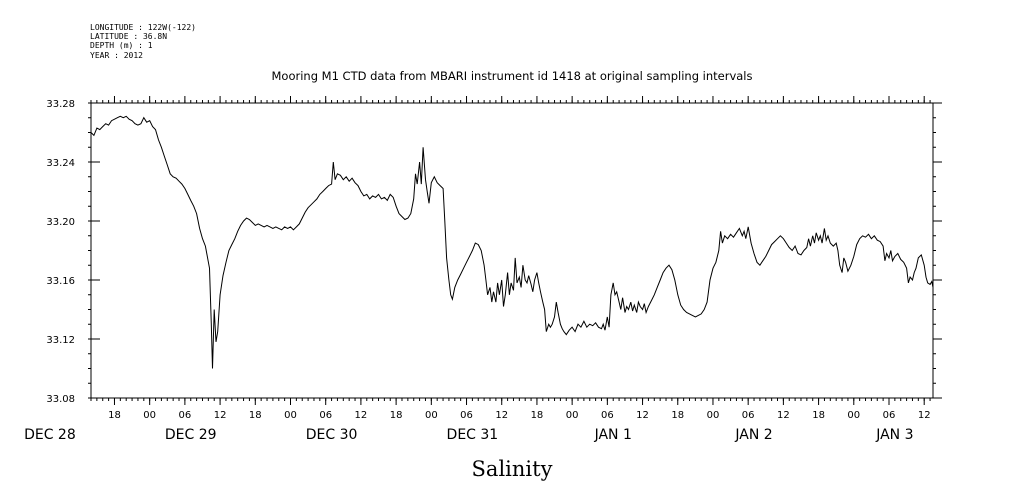 This screenshot has height=504, width=1009. I want to click on y-tick-label: 33.16, so click(60, 281).